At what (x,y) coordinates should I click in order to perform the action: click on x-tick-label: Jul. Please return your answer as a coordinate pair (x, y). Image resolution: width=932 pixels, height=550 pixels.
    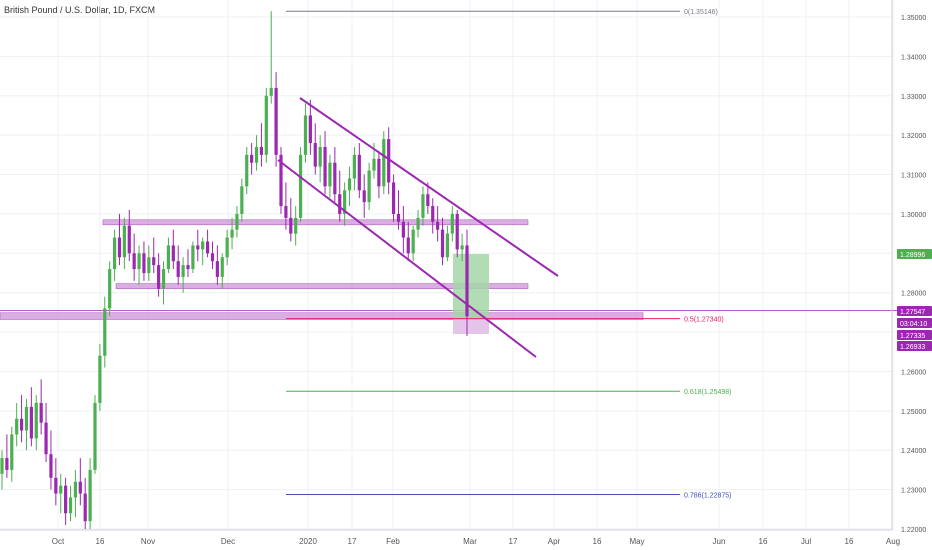
    Looking at the image, I should click on (806, 541).